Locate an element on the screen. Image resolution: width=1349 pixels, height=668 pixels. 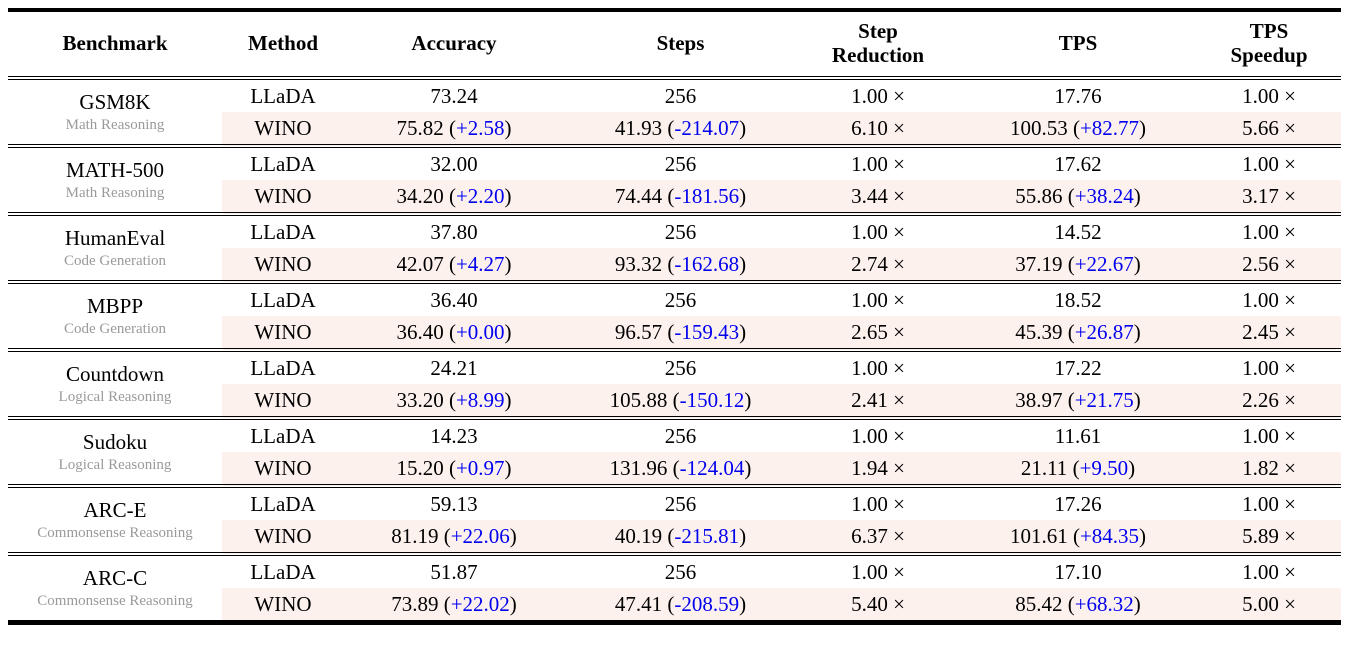
tps-delta: +22.67 is located at coordinates (1104, 263).